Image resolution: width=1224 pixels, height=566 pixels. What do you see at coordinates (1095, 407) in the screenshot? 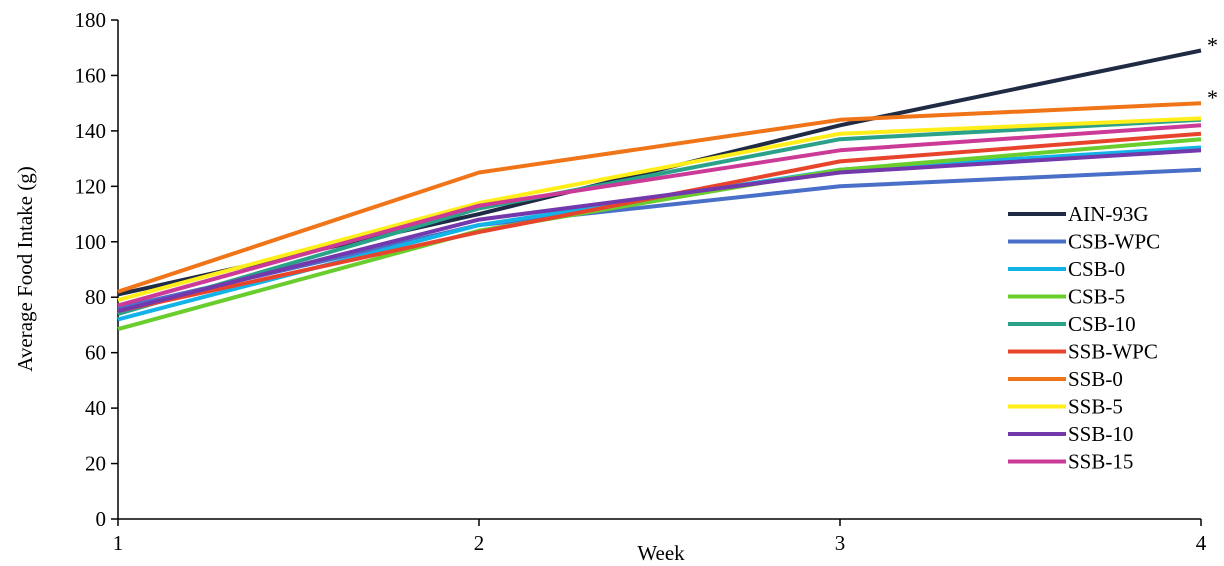
I see `legend-label: SSB-5` at bounding box center [1095, 407].